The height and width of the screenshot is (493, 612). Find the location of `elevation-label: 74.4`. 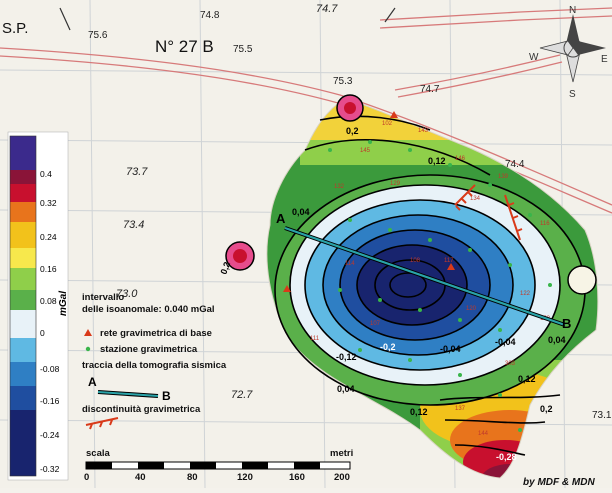

elevation-label: 74.4 is located at coordinates (515, 164).